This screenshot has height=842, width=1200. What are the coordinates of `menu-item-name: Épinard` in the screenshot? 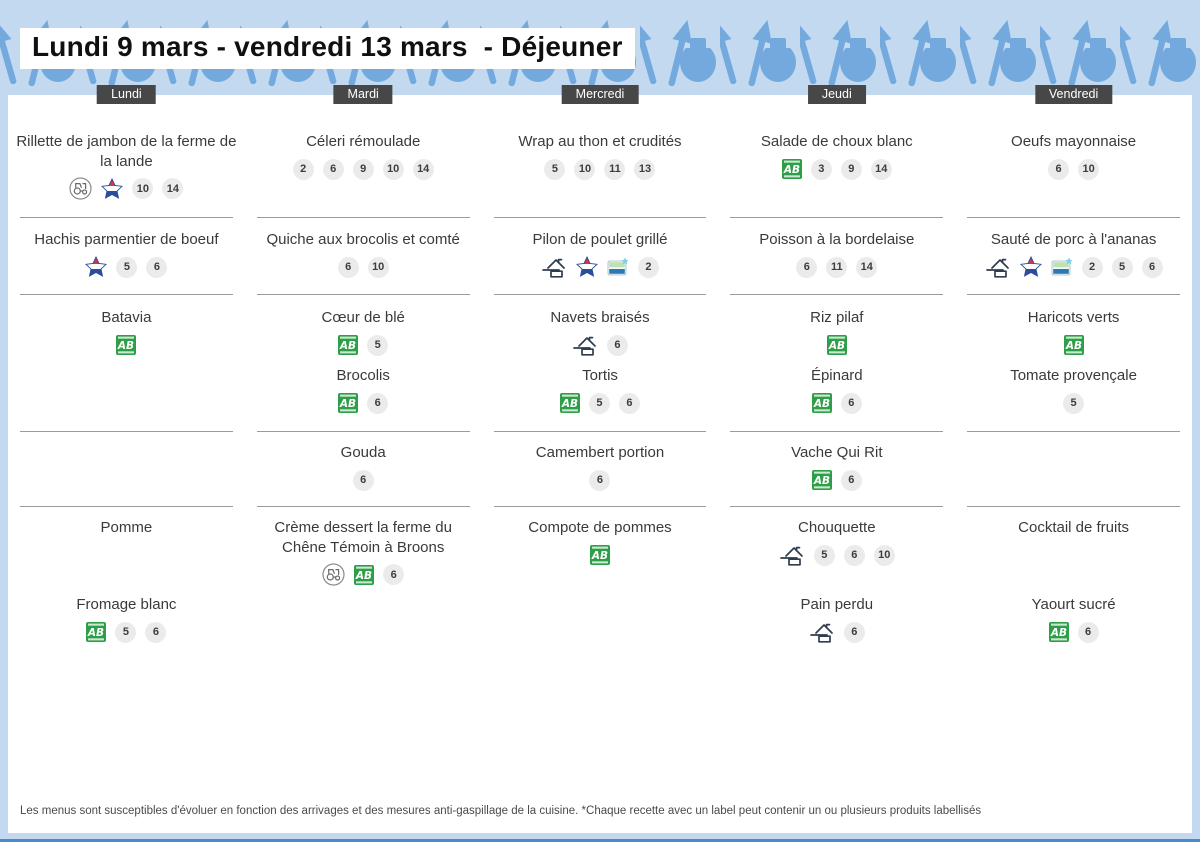 It's located at (836, 375).